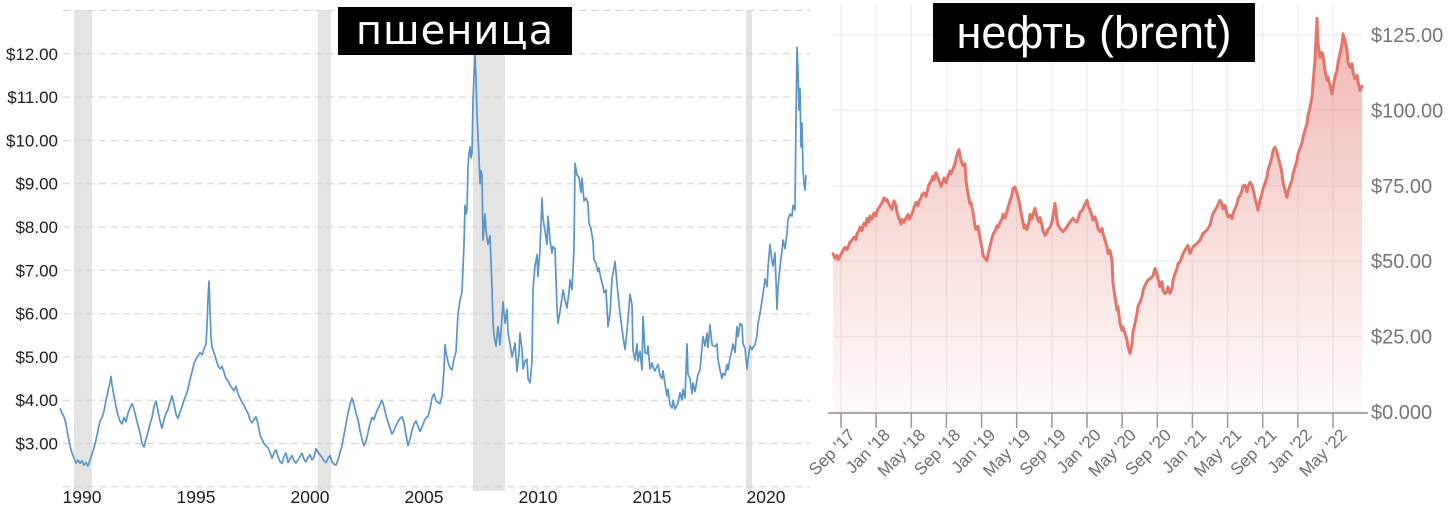 This screenshot has height=509, width=1450. I want to click on wheat-y-tick-label: $9.00, so click(36, 184).